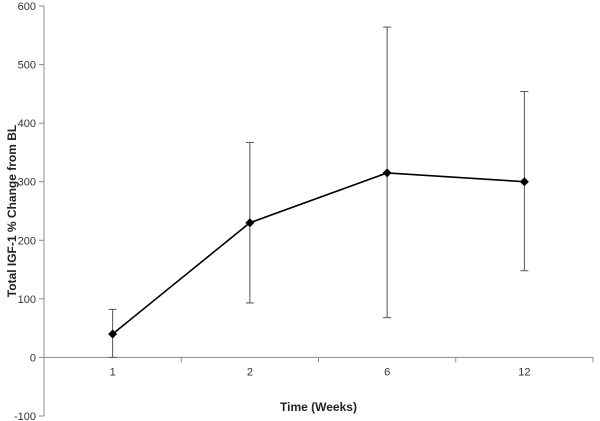  I want to click on y-axis-ticks: -100 0 100 200 300 400 500 600, so click(29, 211).